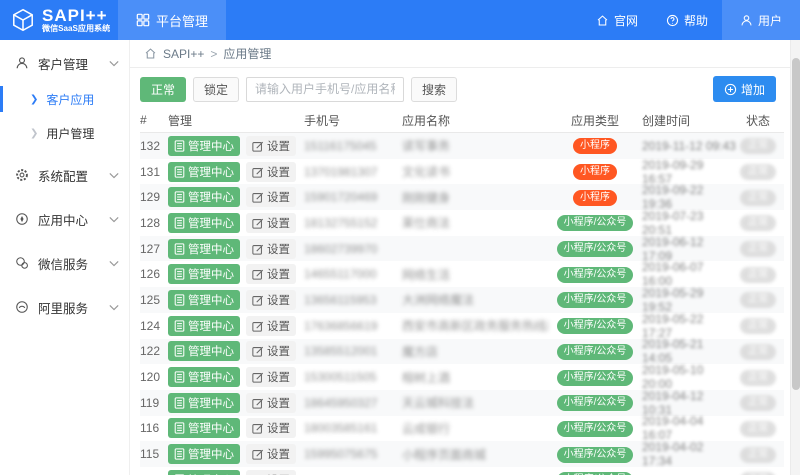 The height and width of the screenshot is (475, 800). What do you see at coordinates (163, 89) in the screenshot?
I see `filter-normal-button: 正常` at bounding box center [163, 89].